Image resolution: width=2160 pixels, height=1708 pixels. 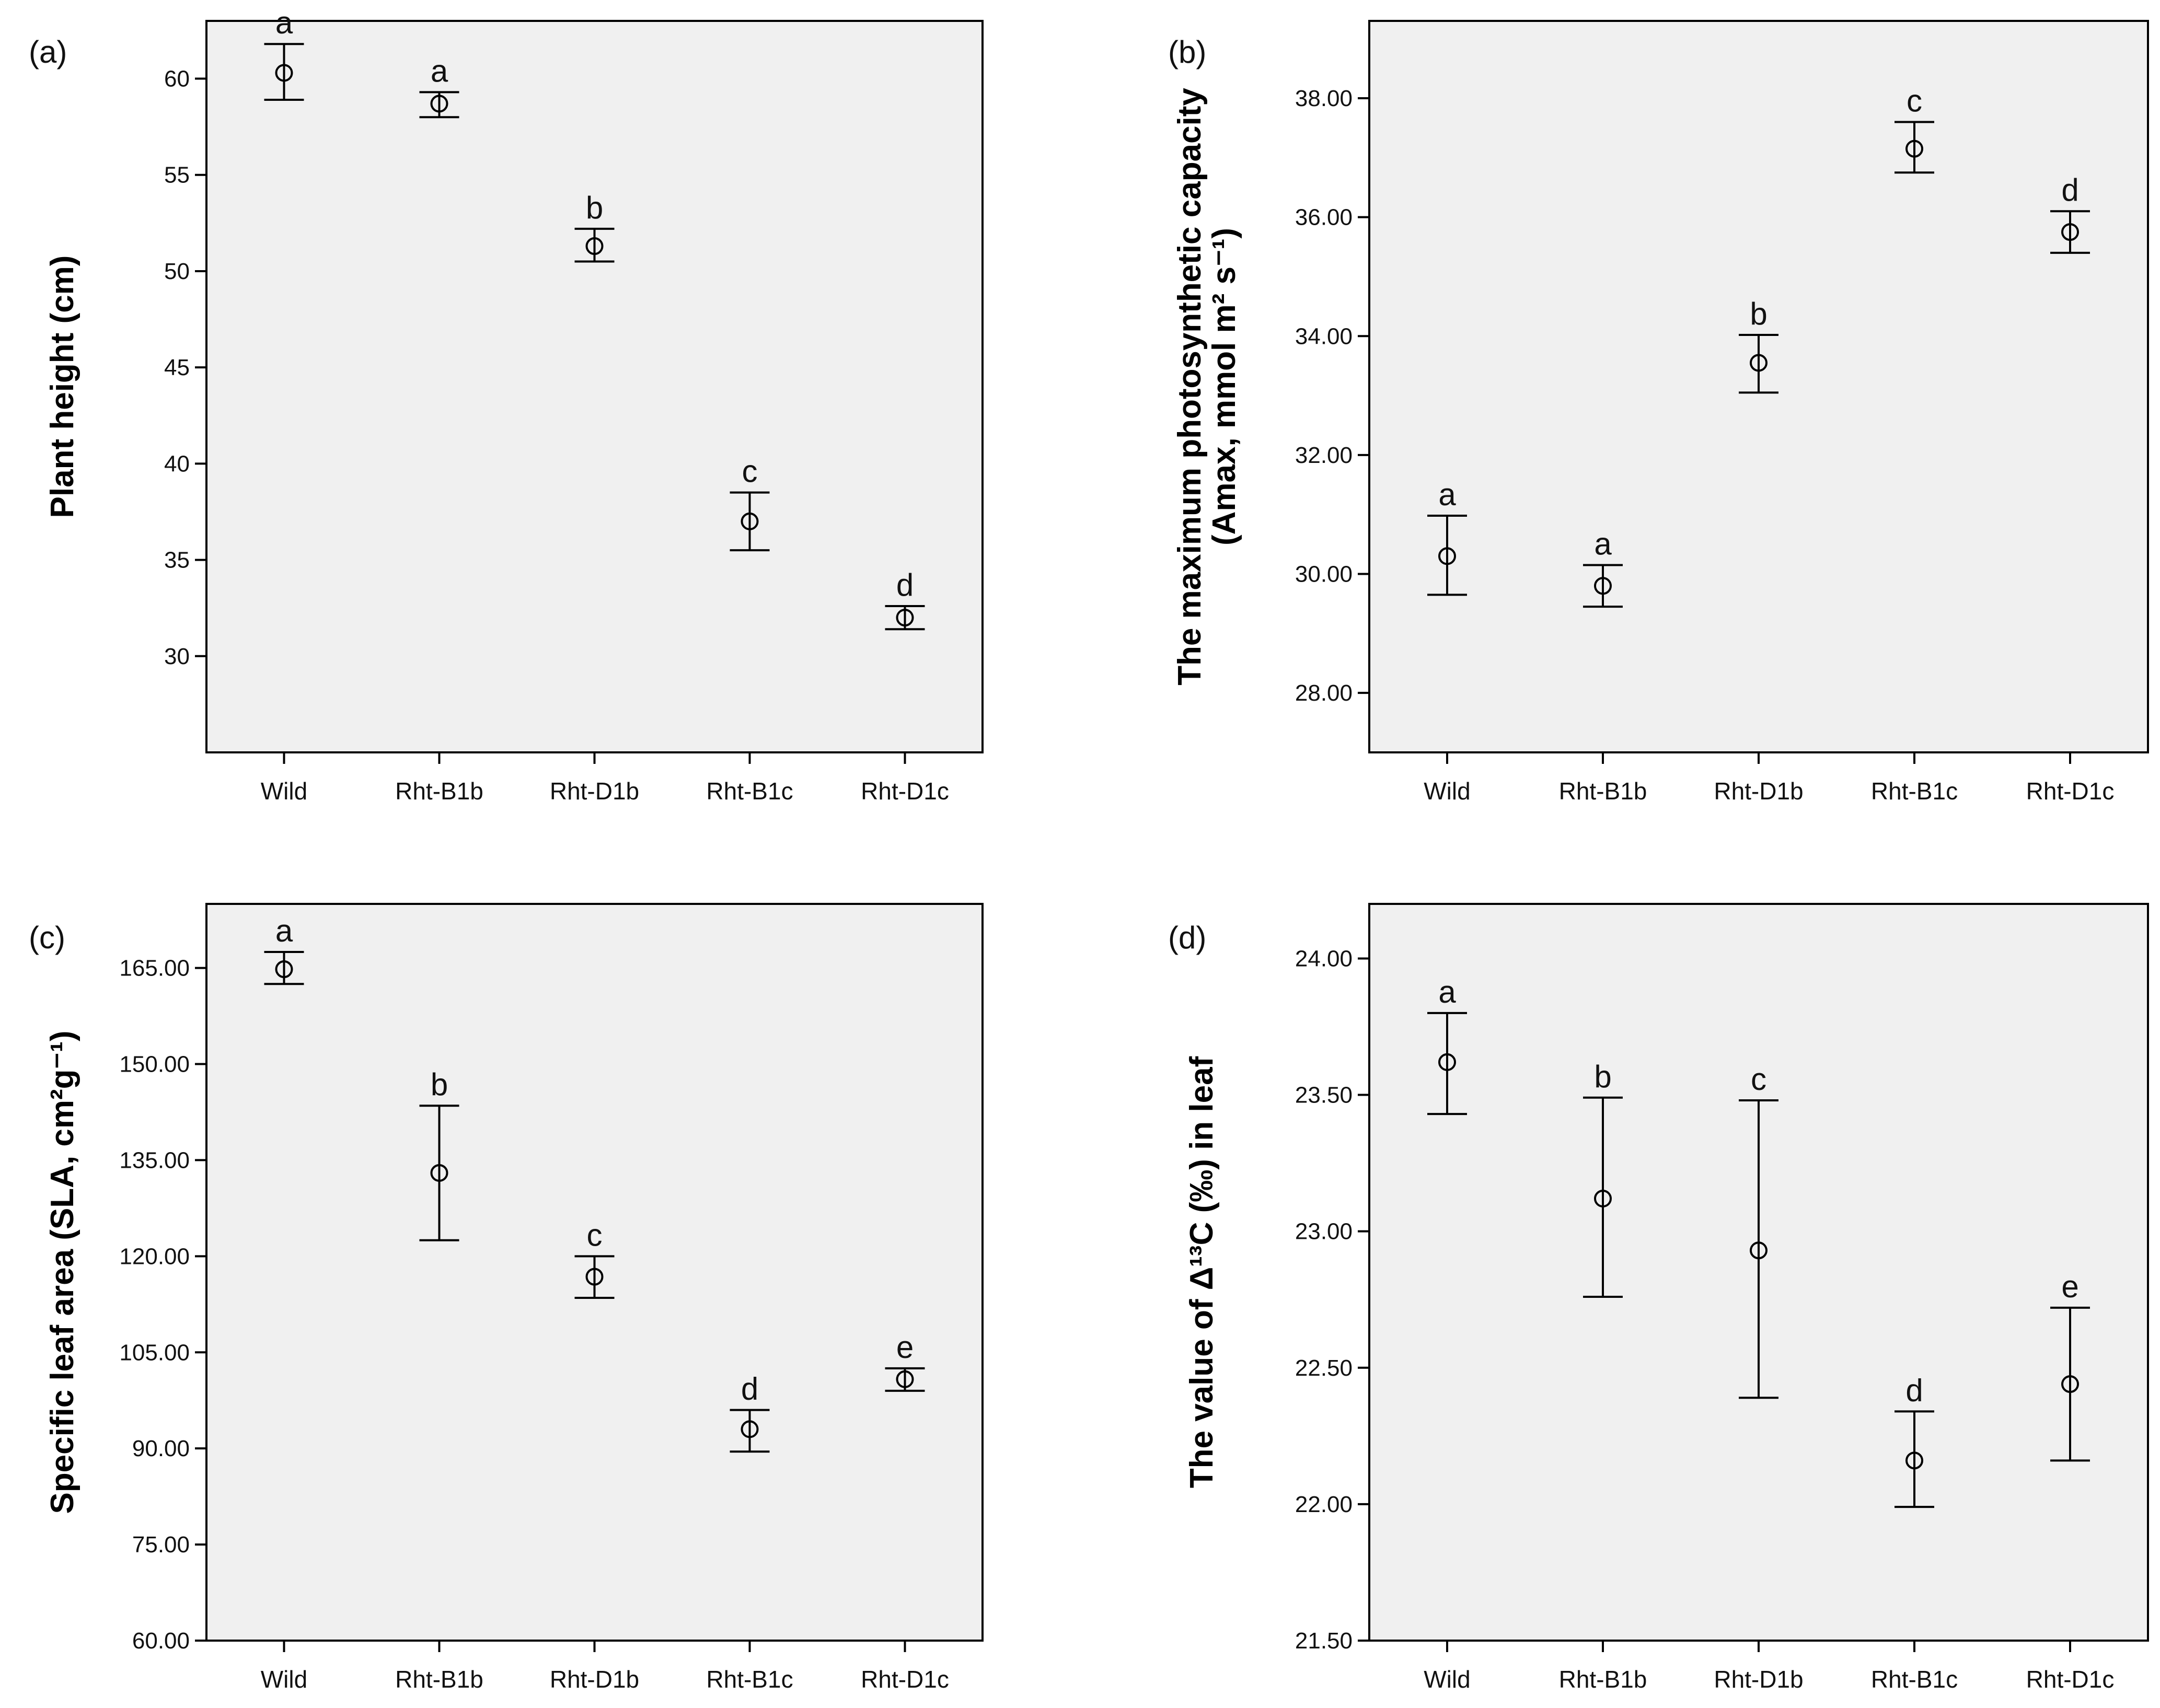 I want to click on y-tick-label: 135.00, so click(x=154, y=1160).